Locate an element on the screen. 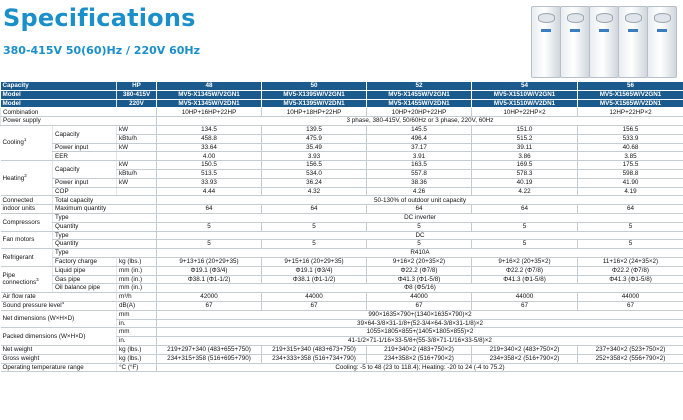 This screenshot has width=683, height=420. page-title: Specifications is located at coordinates (99, 18).